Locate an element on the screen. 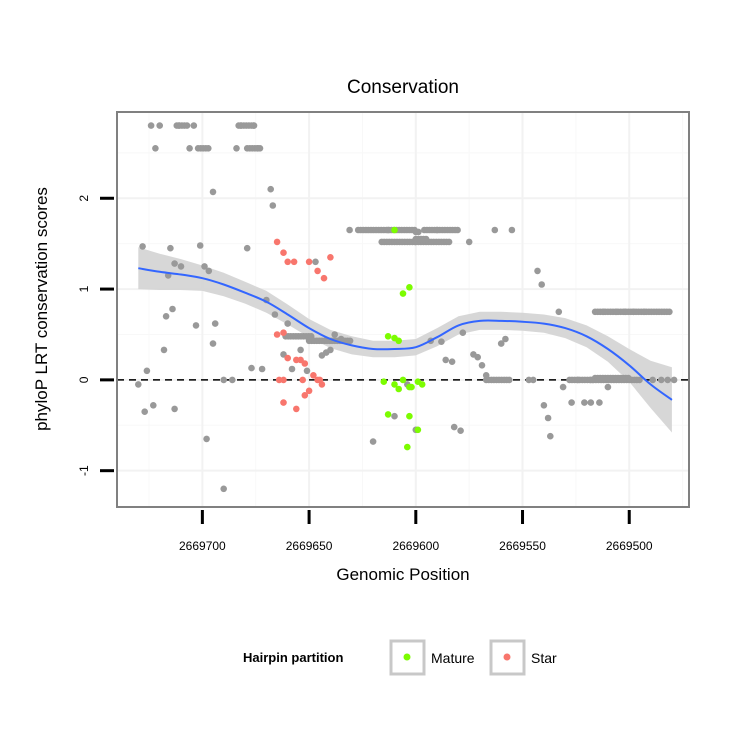 The image size is (750, 750). legend-label-star: Star is located at coordinates (544, 658).